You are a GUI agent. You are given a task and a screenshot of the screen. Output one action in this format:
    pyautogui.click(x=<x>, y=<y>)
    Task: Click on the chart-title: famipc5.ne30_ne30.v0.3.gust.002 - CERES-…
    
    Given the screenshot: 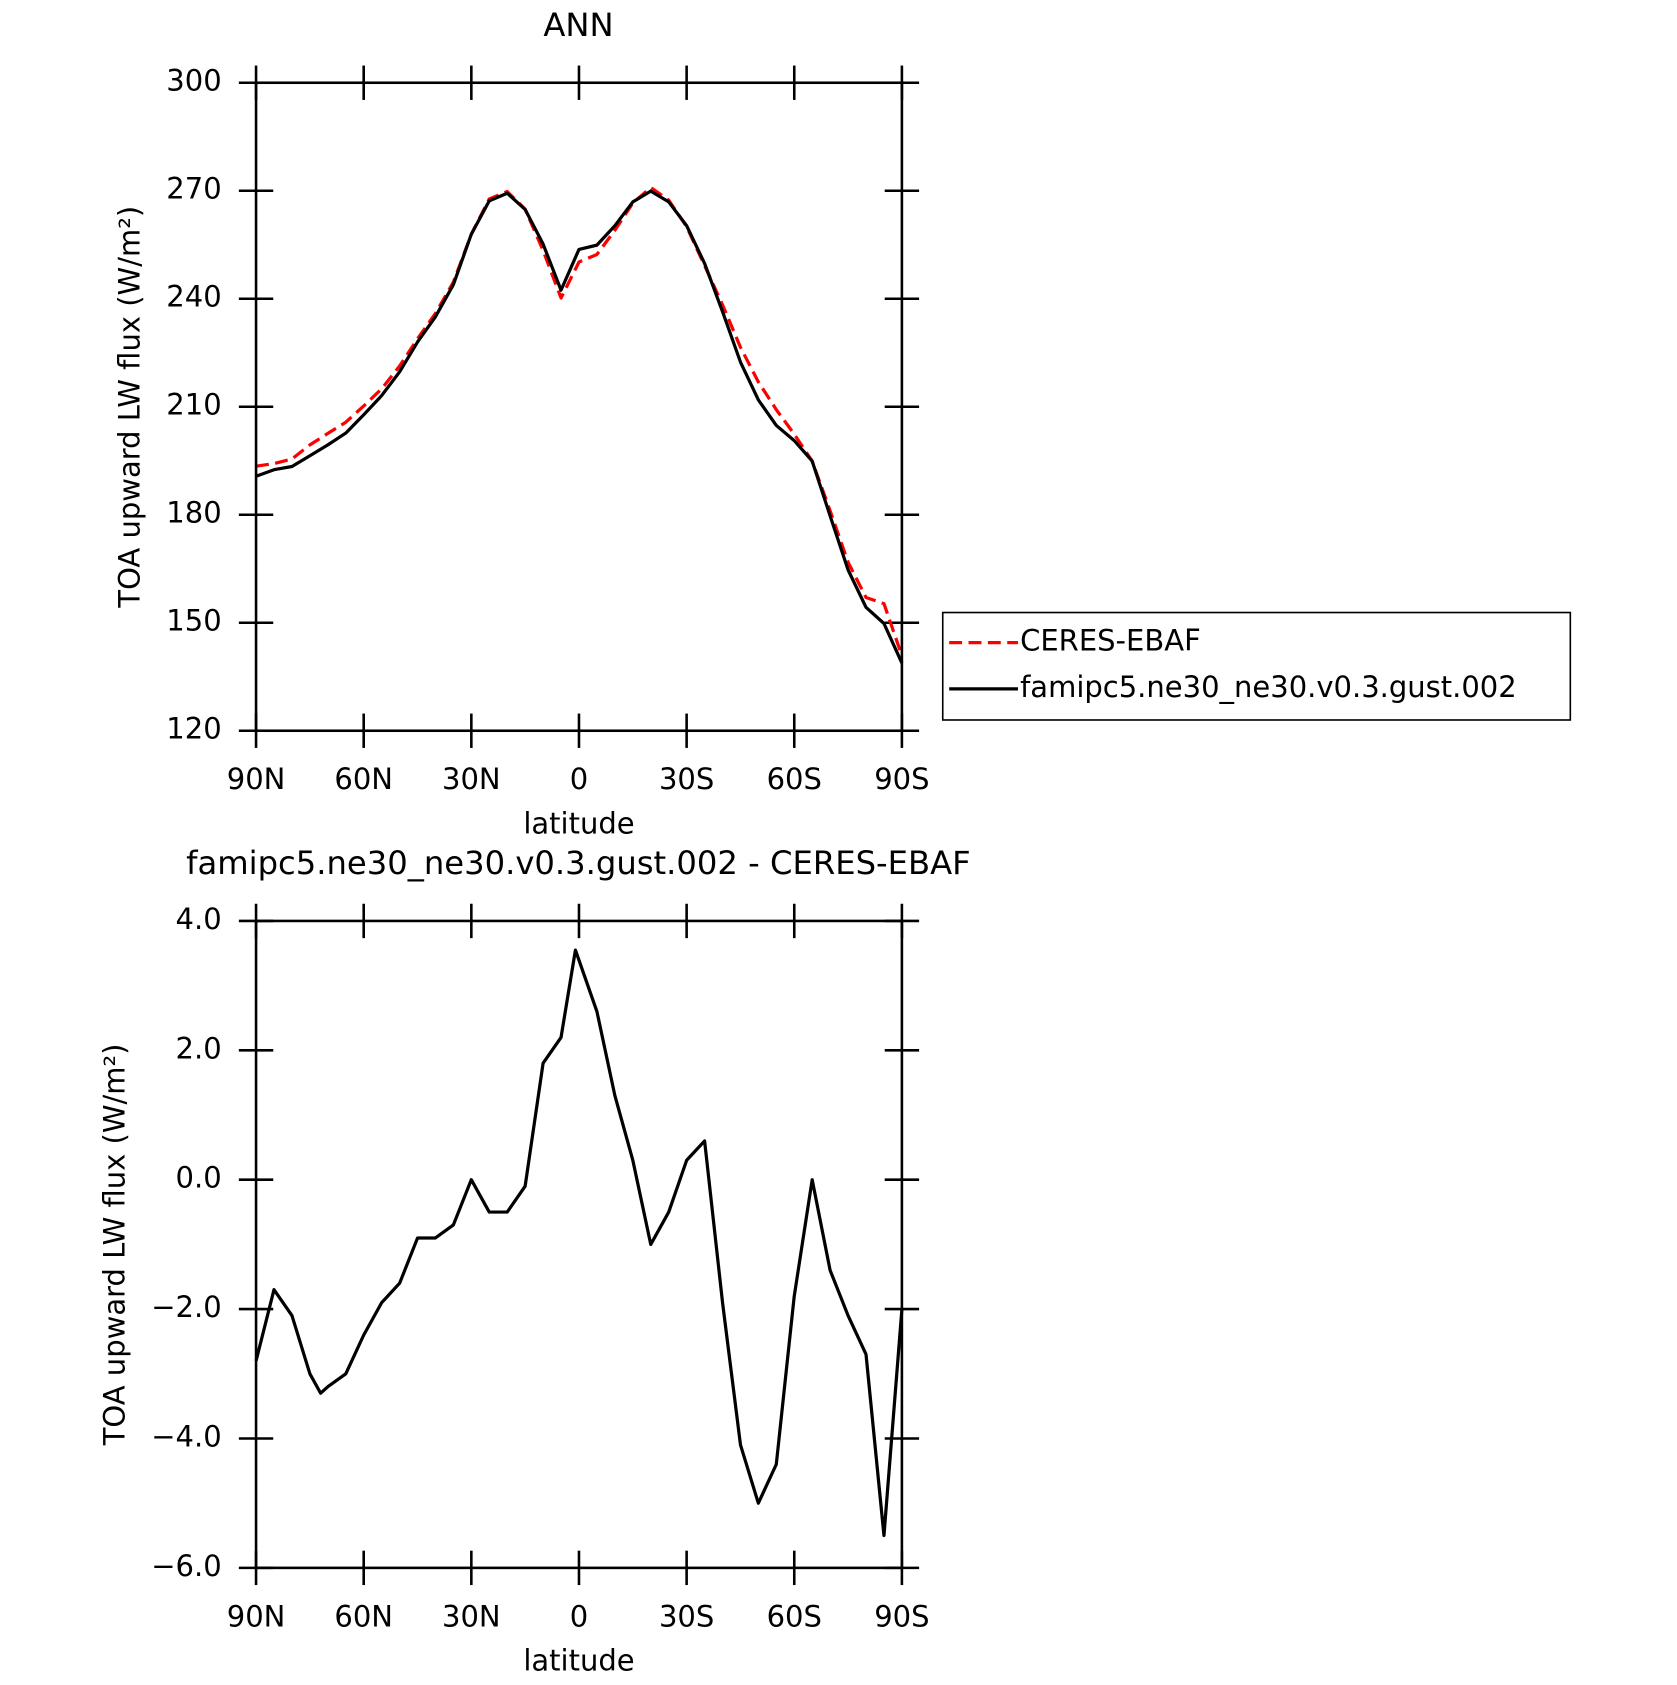 What is the action you would take?
    pyautogui.click(x=578, y=863)
    